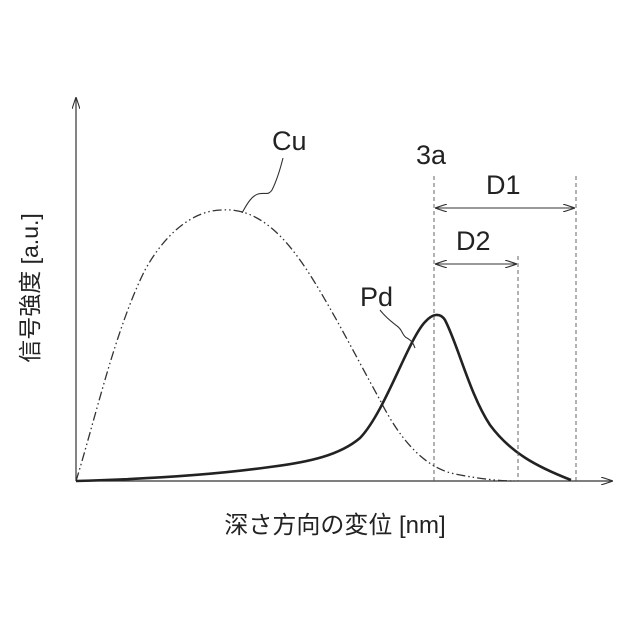  What do you see at coordinates (503, 185) in the screenshot?
I see `d1-label: D1` at bounding box center [503, 185].